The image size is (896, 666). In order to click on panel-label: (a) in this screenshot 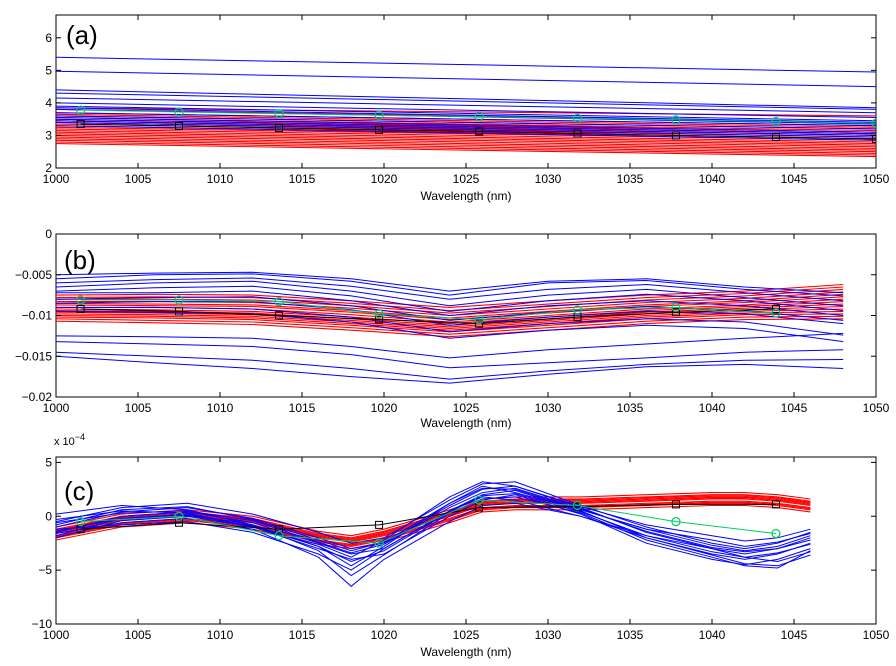, I will do `click(82, 35)`.